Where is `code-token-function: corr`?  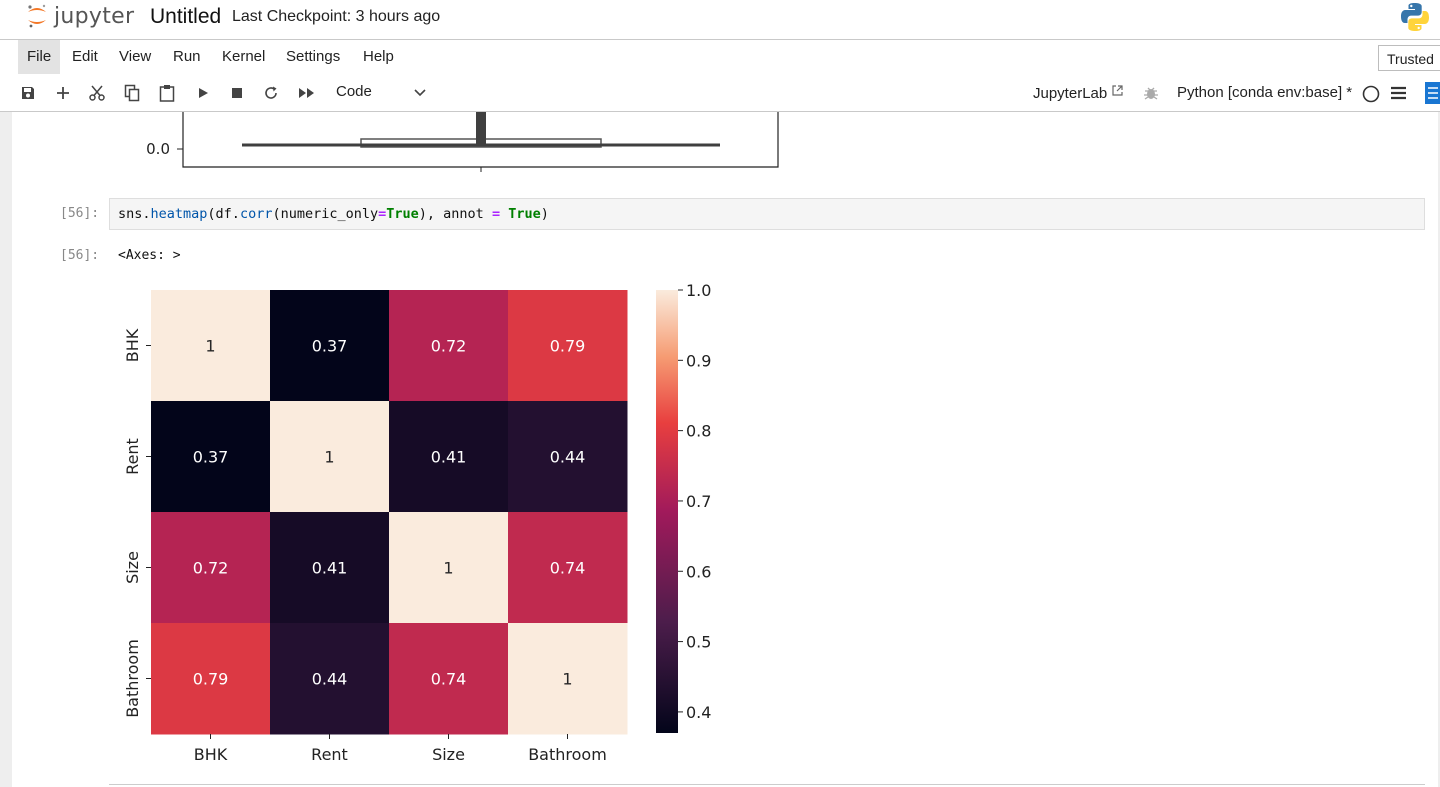
code-token-function: corr is located at coordinates (256, 214).